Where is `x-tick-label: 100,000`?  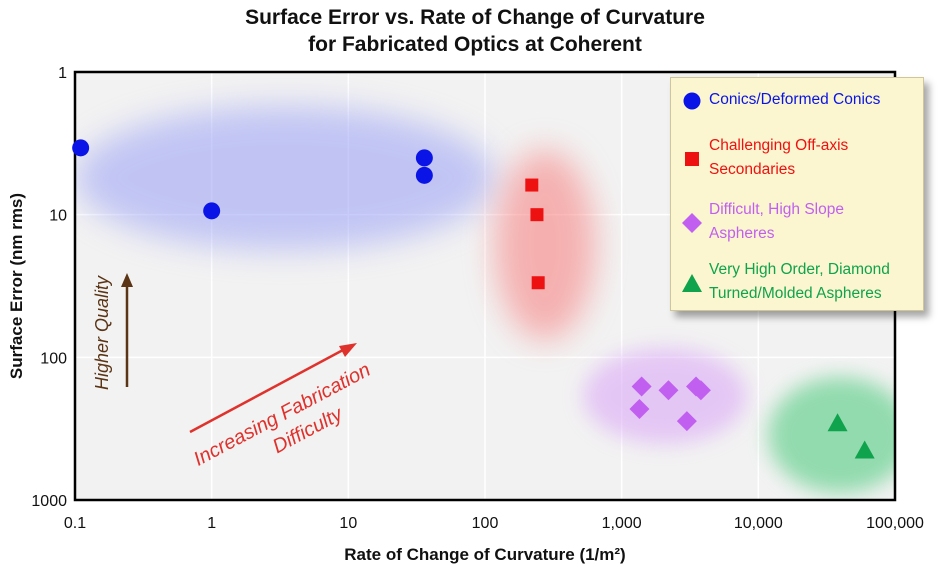
x-tick-label: 100,000 is located at coordinates (895, 523).